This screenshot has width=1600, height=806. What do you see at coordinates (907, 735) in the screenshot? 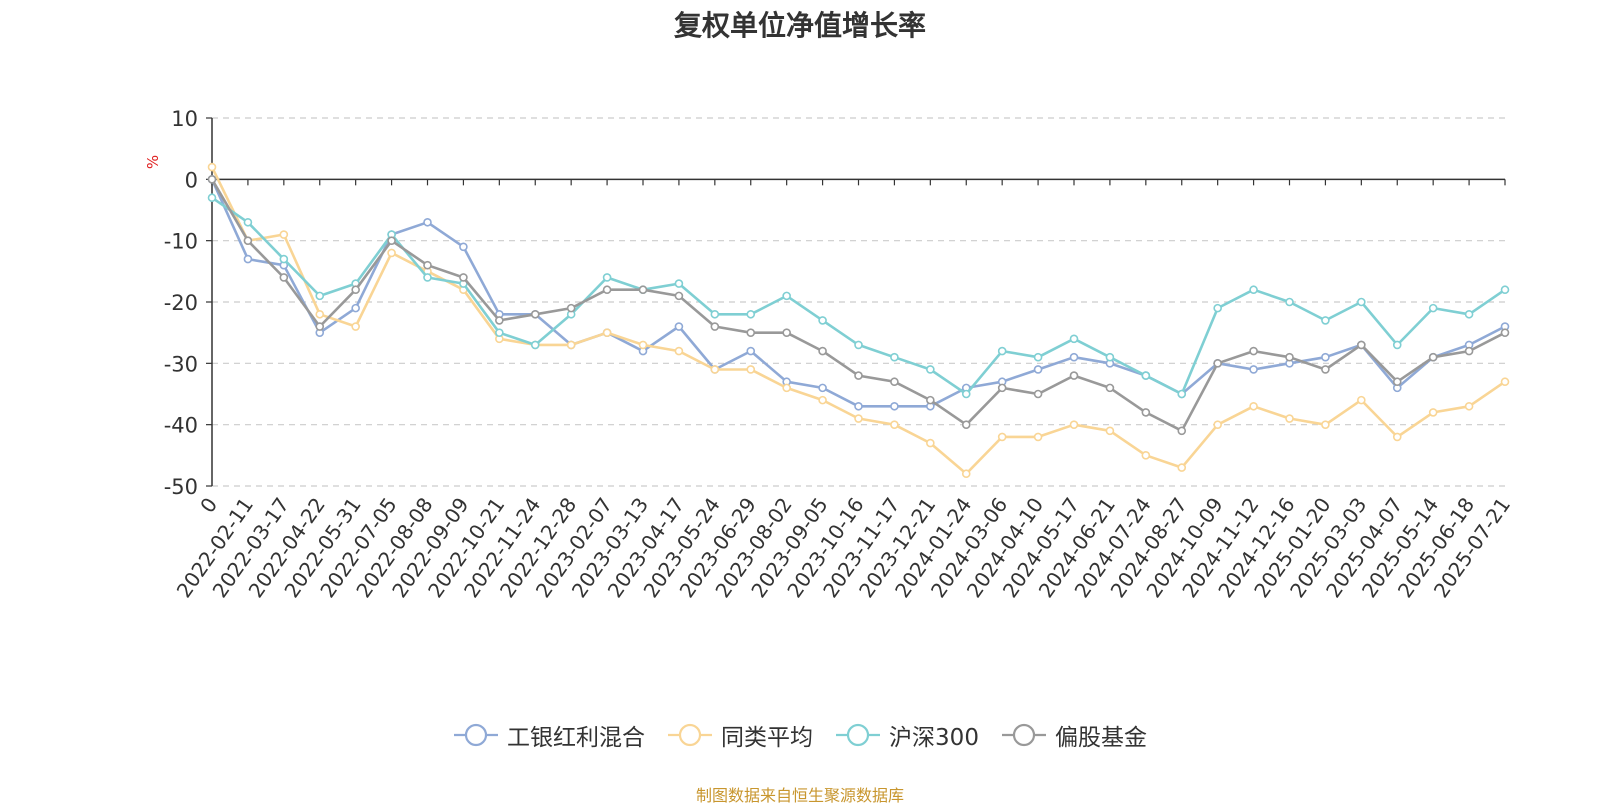
I see `legend-item-2: 沪深300` at bounding box center [907, 735].